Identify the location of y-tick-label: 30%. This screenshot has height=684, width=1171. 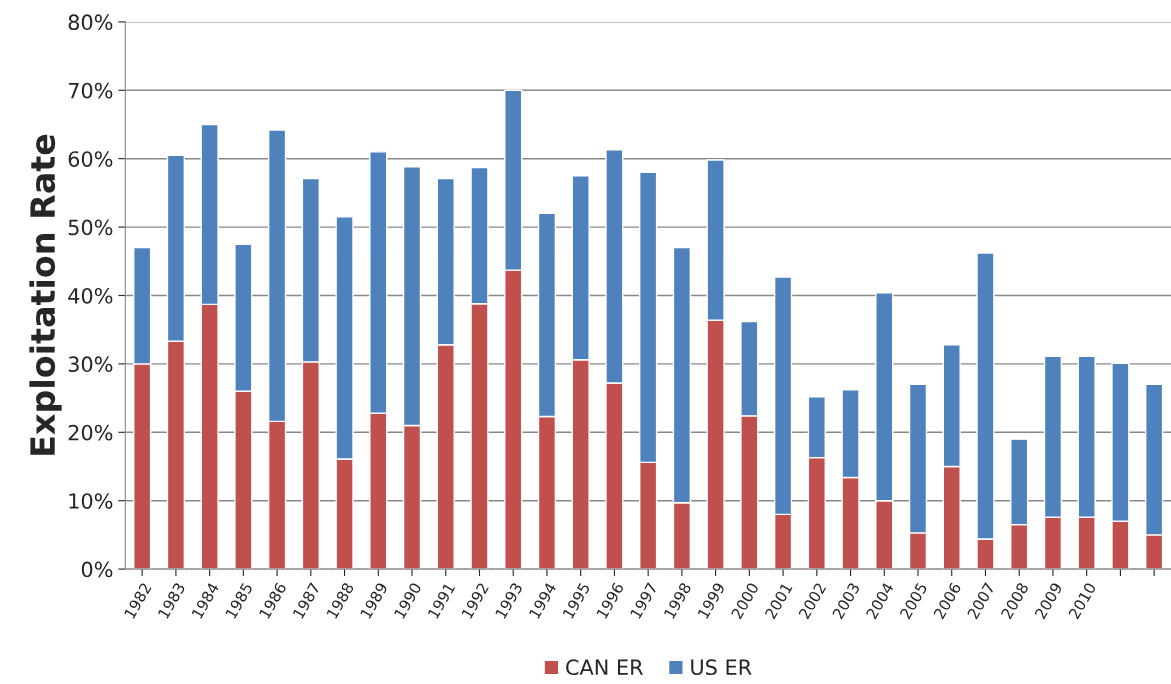
(90, 364).